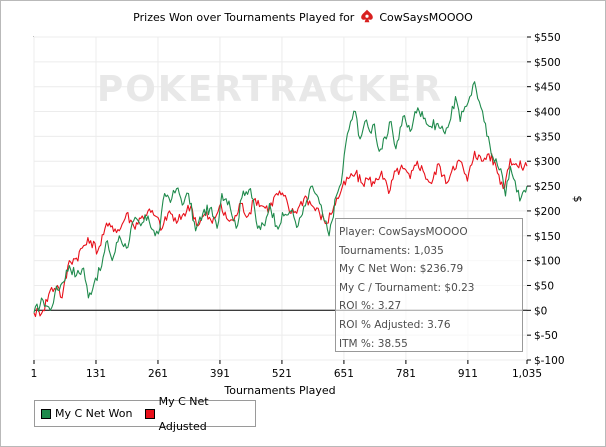 Image resolution: width=606 pixels, height=447 pixels. What do you see at coordinates (244, 17) in the screenshot?
I see `chart-title-text: Prizes Won over Tournaments Played for` at bounding box center [244, 17].